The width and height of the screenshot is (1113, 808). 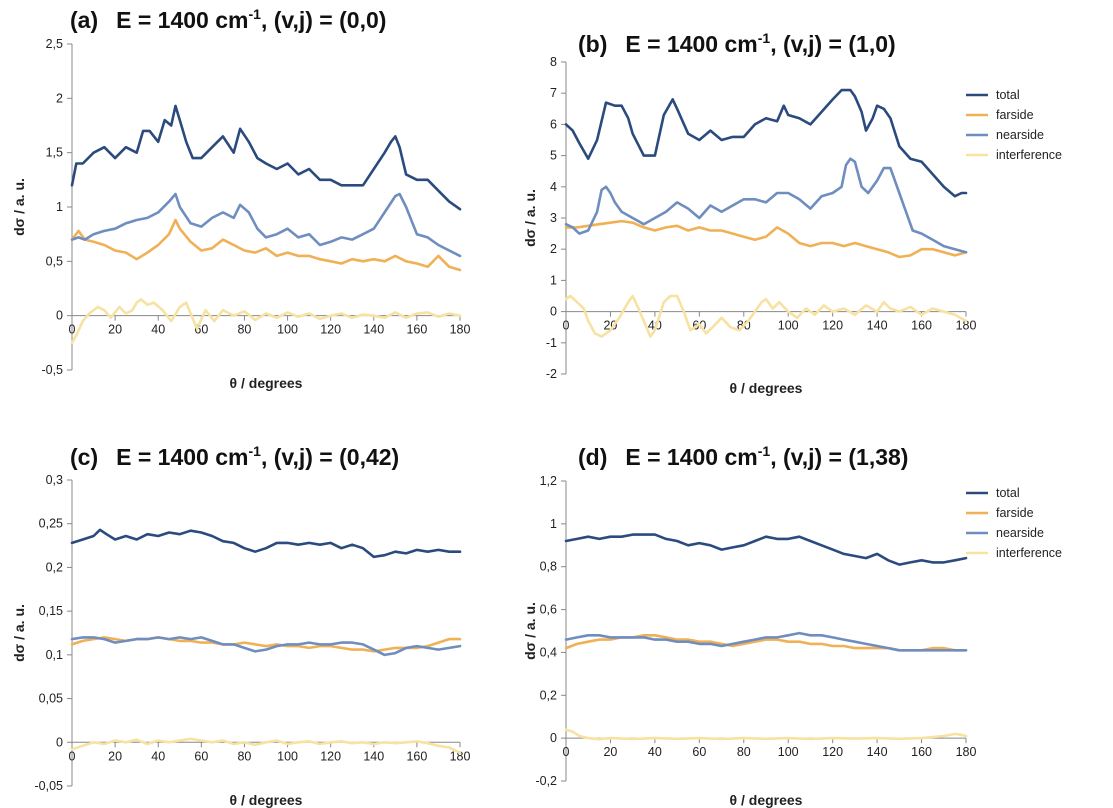 What do you see at coordinates (551, 374) in the screenshot?
I see `y-tick-label: -2` at bounding box center [551, 374].